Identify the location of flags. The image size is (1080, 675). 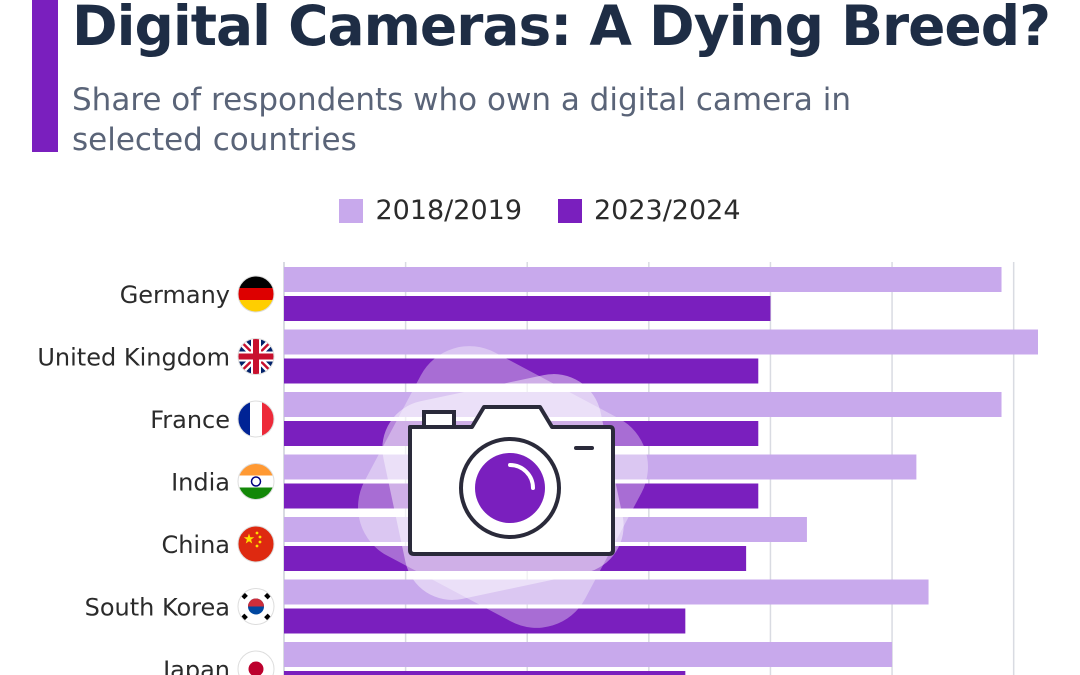
(256, 475).